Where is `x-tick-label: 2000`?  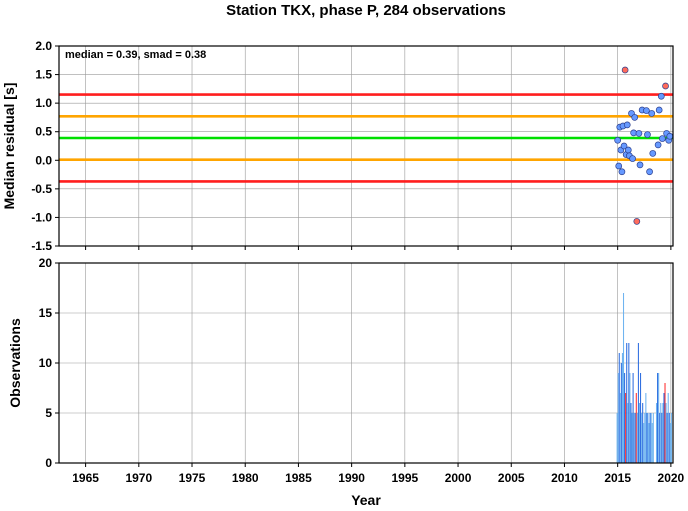 x-tick-label: 2000 is located at coordinates (458, 478).